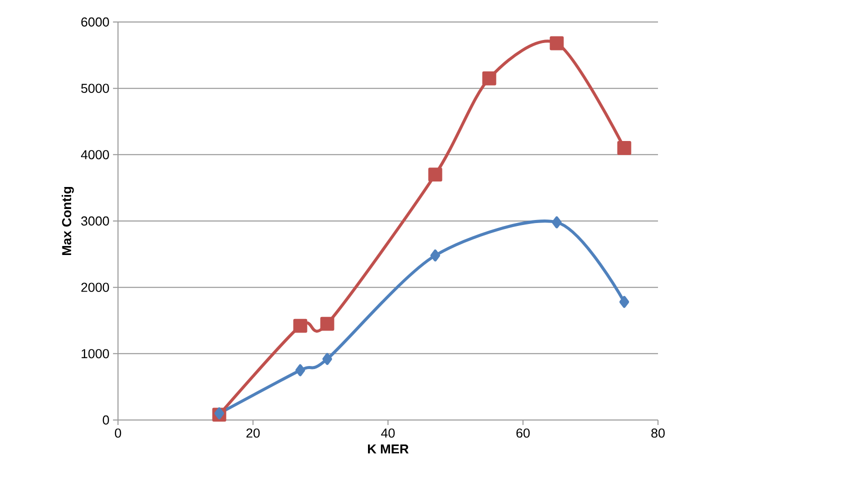 This screenshot has height=500, width=851. I want to click on y-tick-label: 0, so click(105, 420).